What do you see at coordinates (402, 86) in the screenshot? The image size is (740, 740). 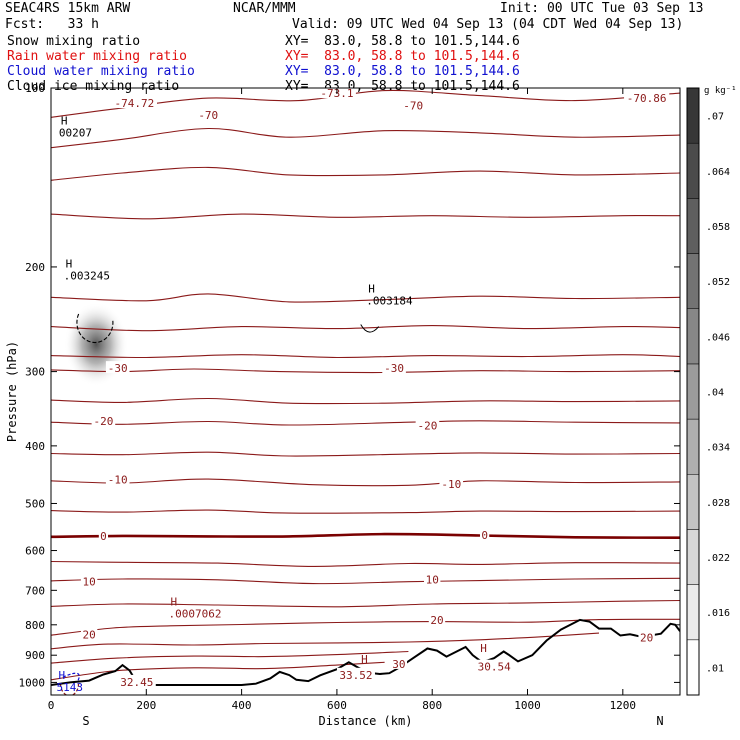 I see `field-xy-cloud-ice: XY= 83.0, 58.8 to 101.5,144.6` at bounding box center [402, 86].